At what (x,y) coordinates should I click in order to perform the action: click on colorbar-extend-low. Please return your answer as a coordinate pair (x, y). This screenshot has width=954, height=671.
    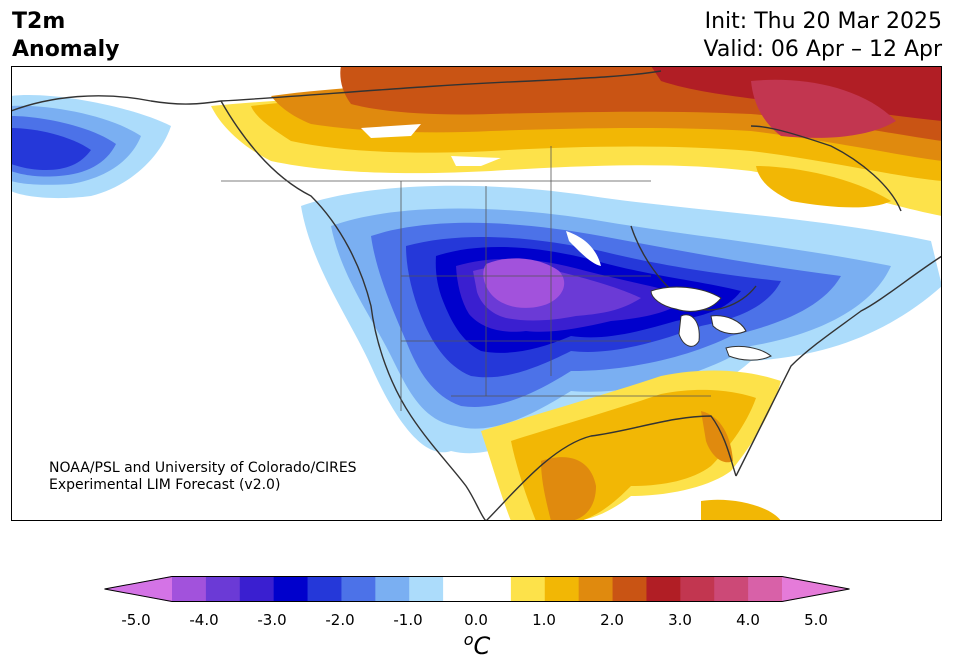
    Looking at the image, I should click on (138, 589).